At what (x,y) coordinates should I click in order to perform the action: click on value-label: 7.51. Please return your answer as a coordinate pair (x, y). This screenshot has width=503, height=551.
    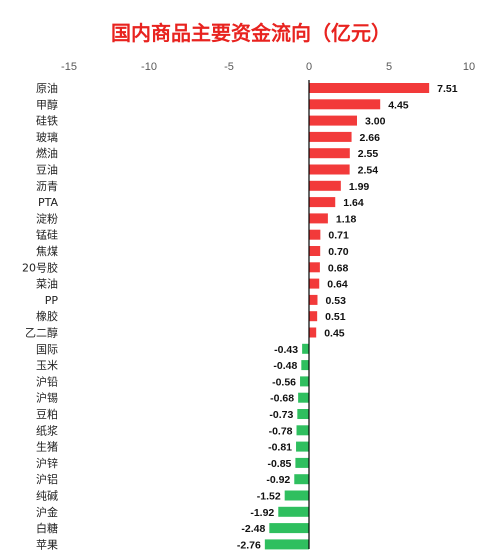
    Looking at the image, I should click on (447, 89).